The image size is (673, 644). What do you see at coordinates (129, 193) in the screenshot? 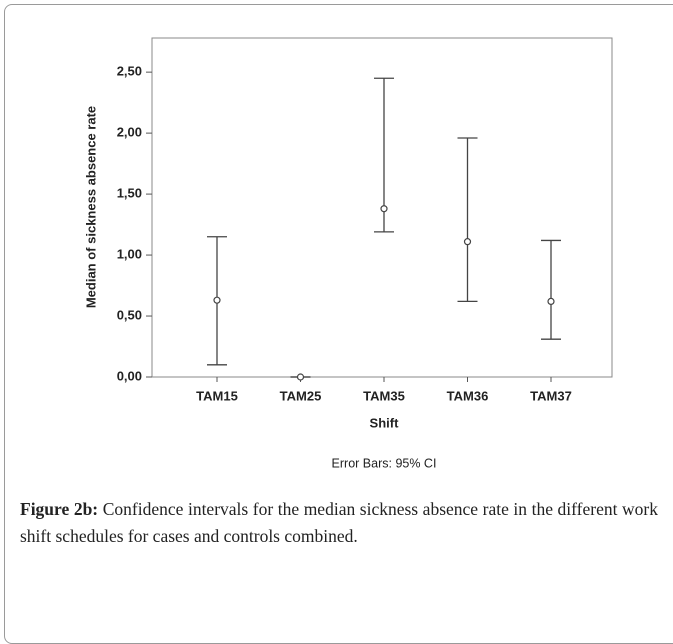
I see `y-tick-label: 1,50` at bounding box center [129, 193].